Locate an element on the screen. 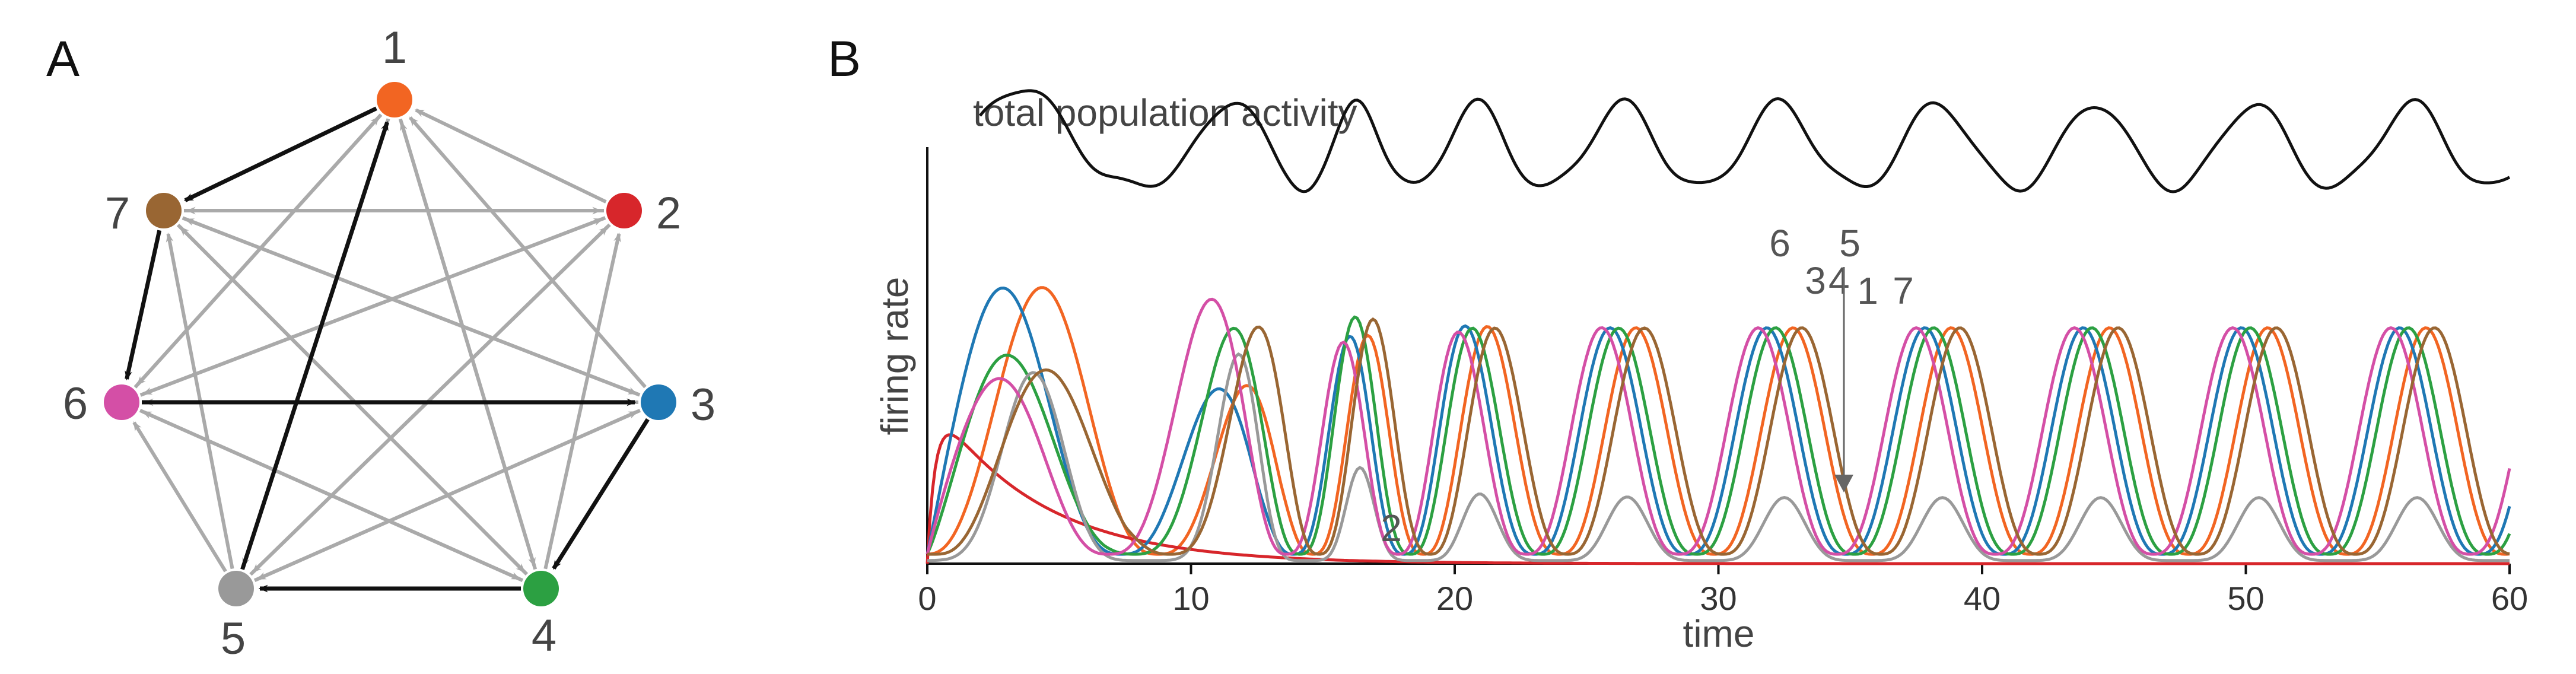 Image resolution: width=2576 pixels, height=674 pixels. annotation-5: 5 is located at coordinates (1850, 244).